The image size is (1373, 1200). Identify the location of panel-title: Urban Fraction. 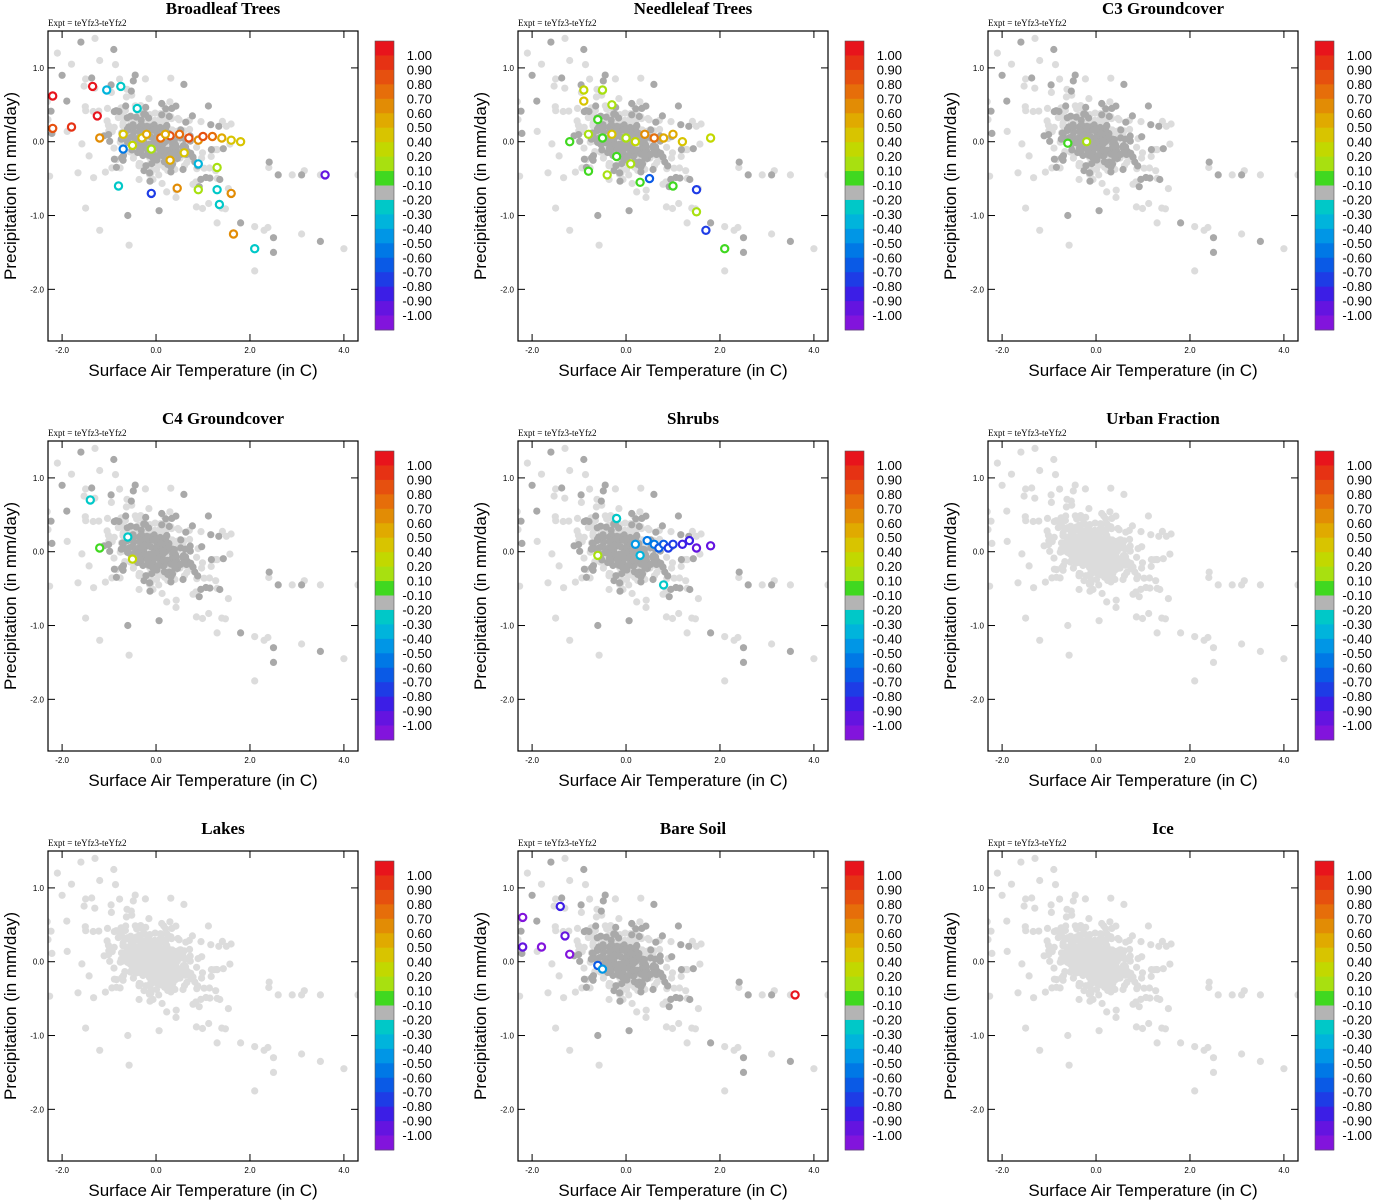
(1163, 418).